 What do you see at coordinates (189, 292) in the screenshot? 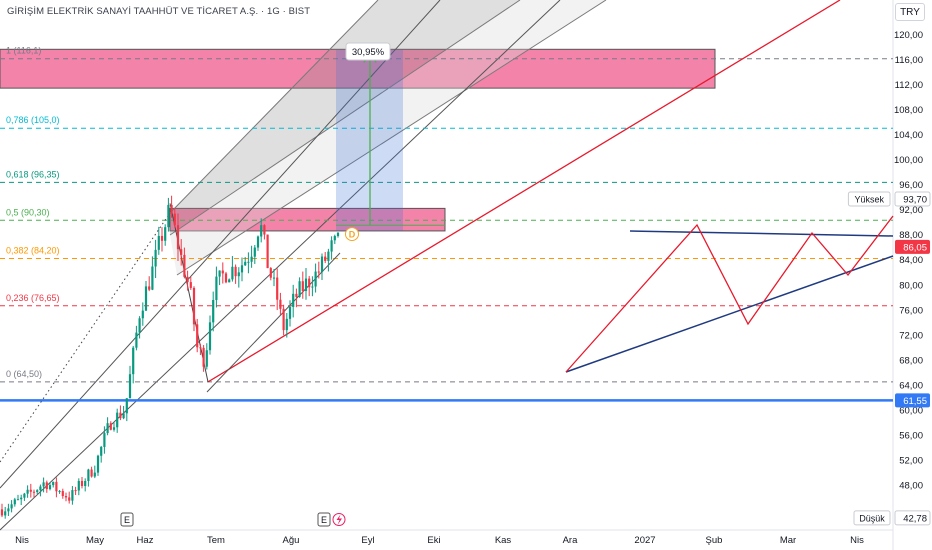
I see `fib-anchor-line` at bounding box center [189, 292].